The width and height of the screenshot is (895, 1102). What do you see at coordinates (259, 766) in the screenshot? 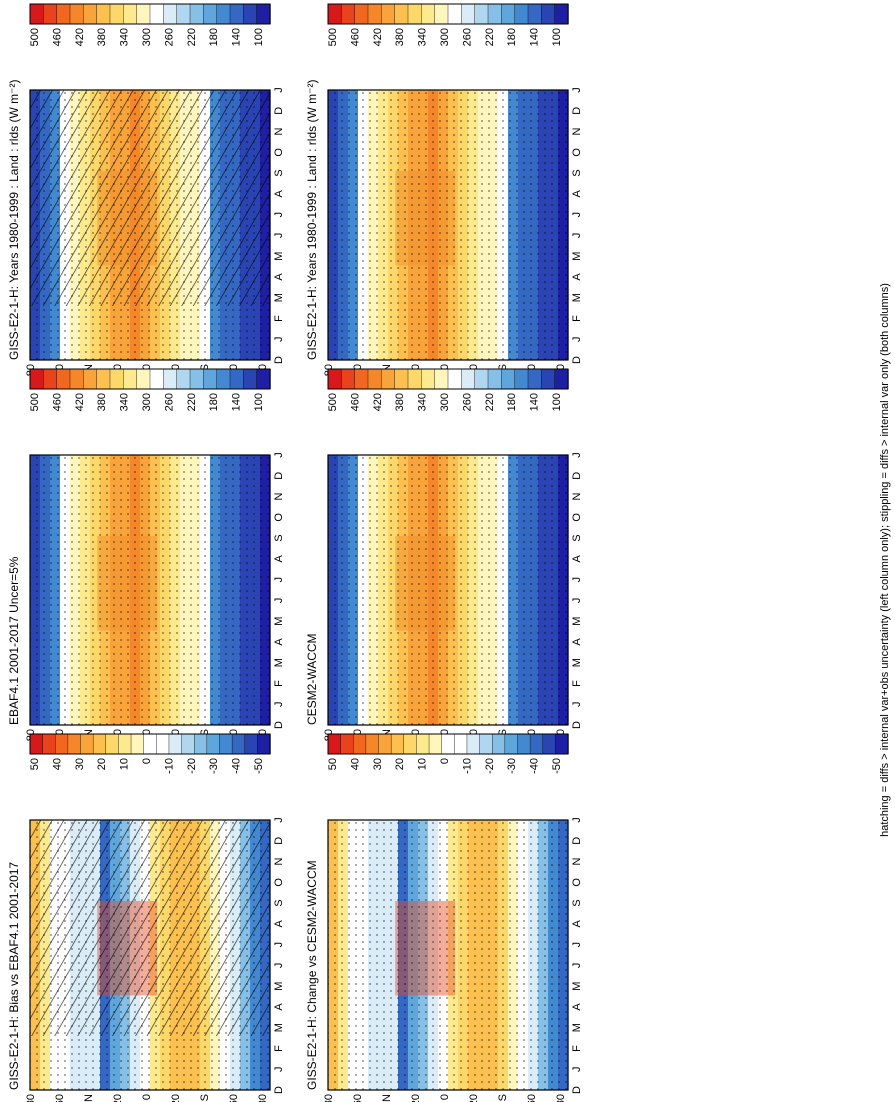
I see `colorbar-label: -50` at bounding box center [259, 766].